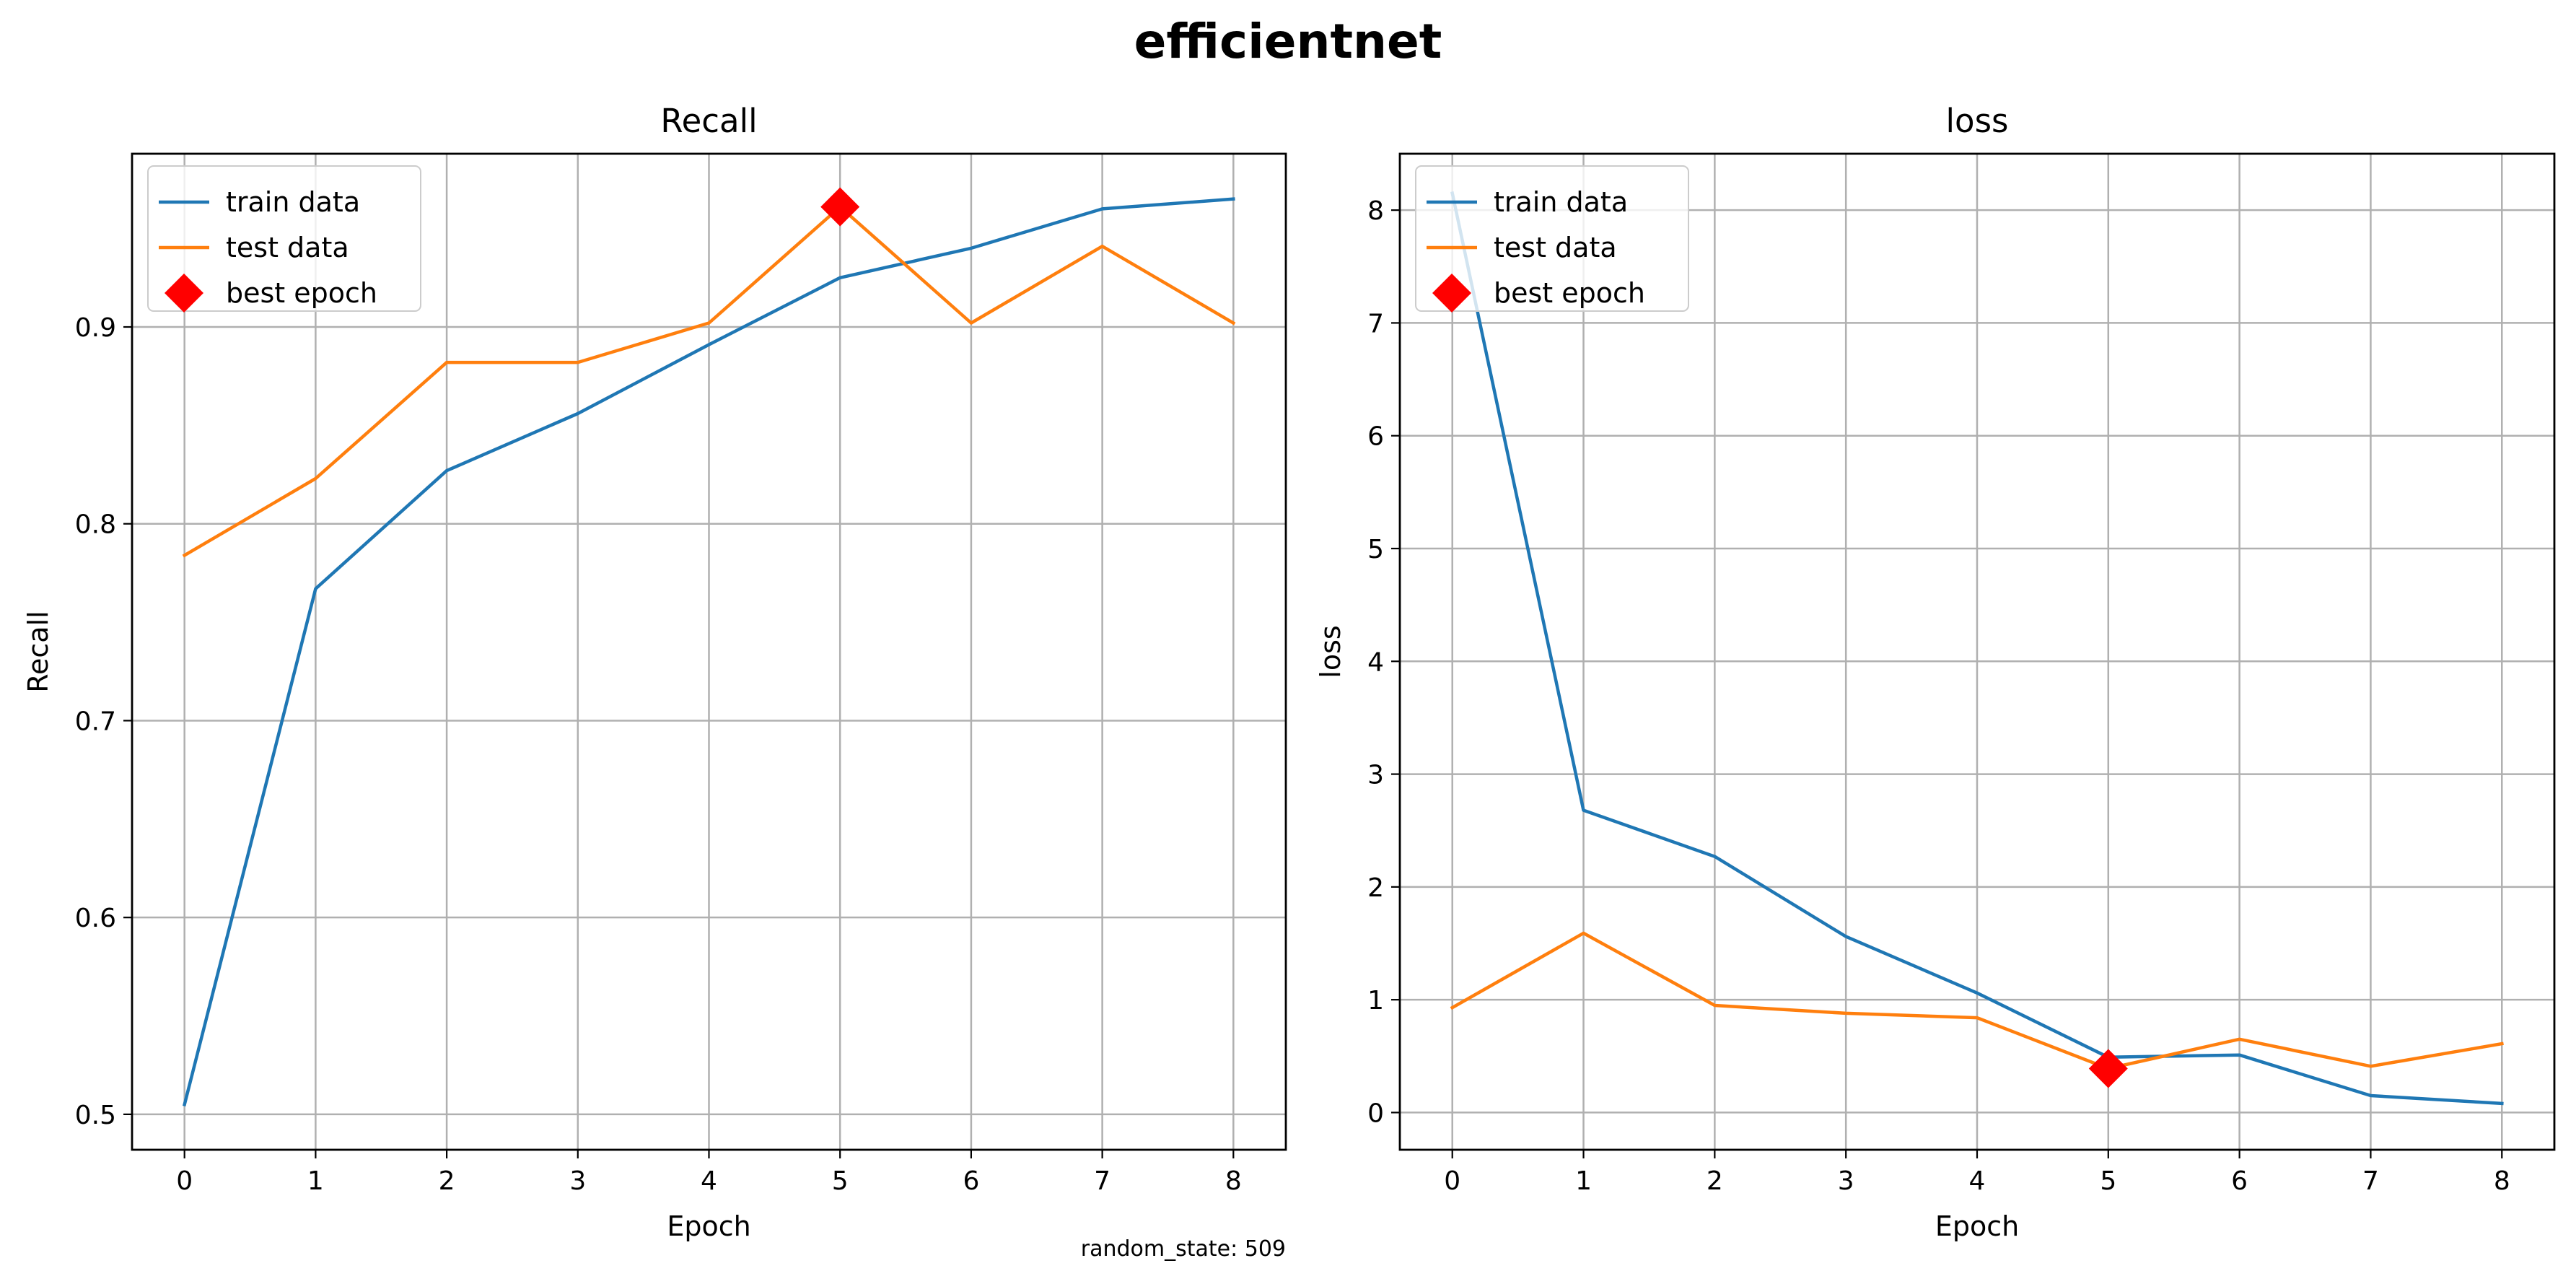 This screenshot has width=2576, height=1284. I want to click on recall-legend-test-data-label: test data, so click(287, 247).